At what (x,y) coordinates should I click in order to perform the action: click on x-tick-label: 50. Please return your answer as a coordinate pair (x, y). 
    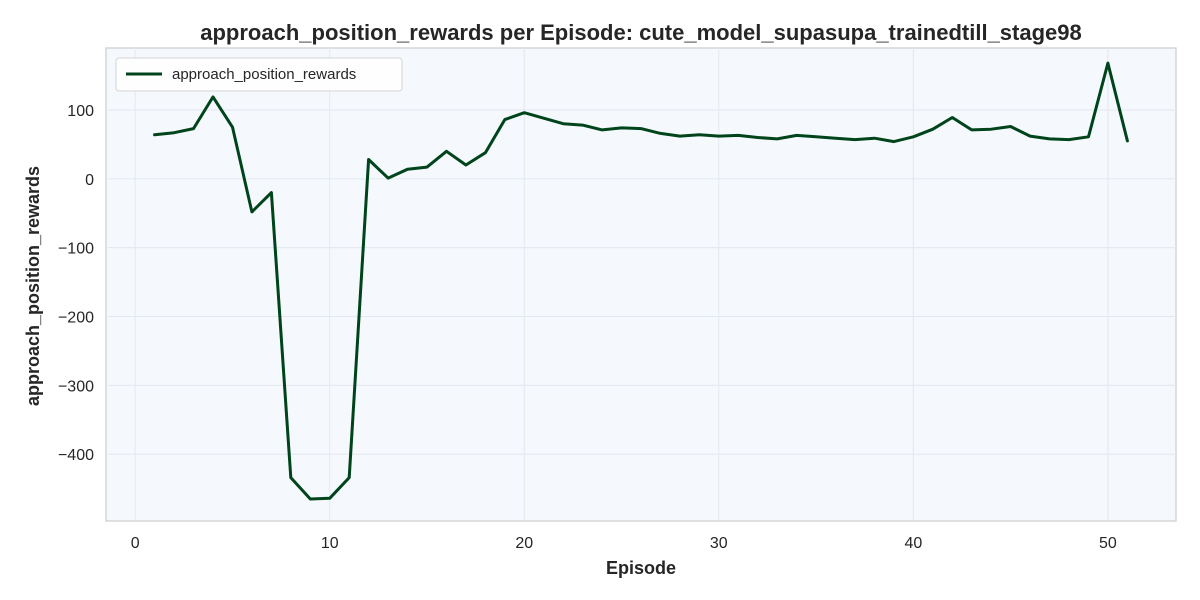
    Looking at the image, I should click on (1108, 543).